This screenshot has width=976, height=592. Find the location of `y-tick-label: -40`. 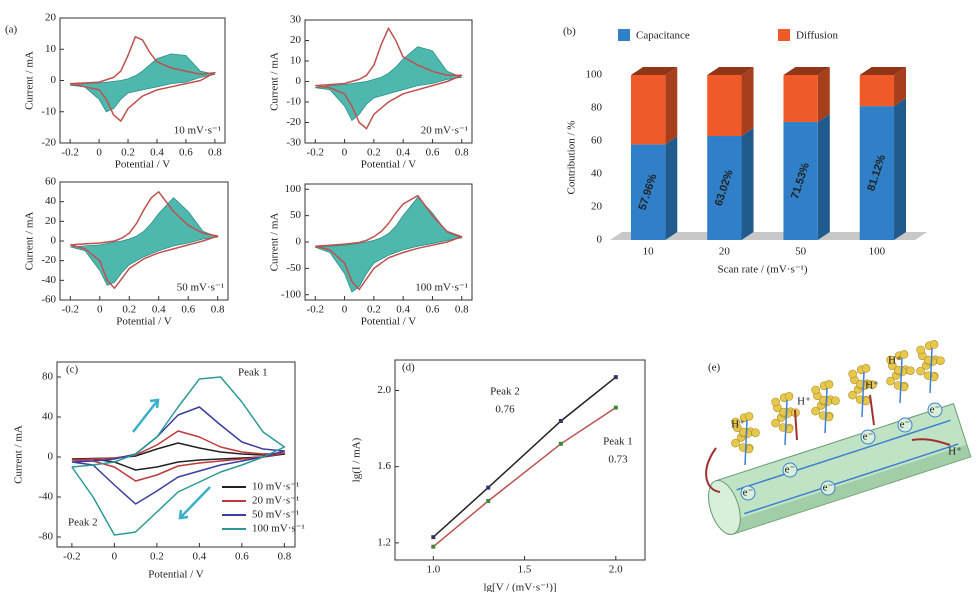

y-tick-label: -40 is located at coordinates (45, 497).